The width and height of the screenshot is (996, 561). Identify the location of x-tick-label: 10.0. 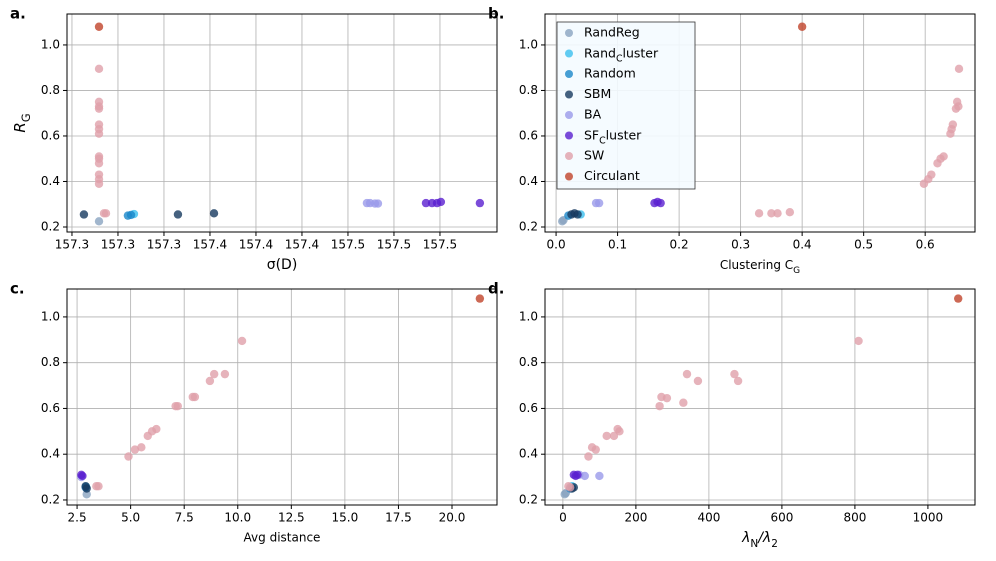
(237, 518).